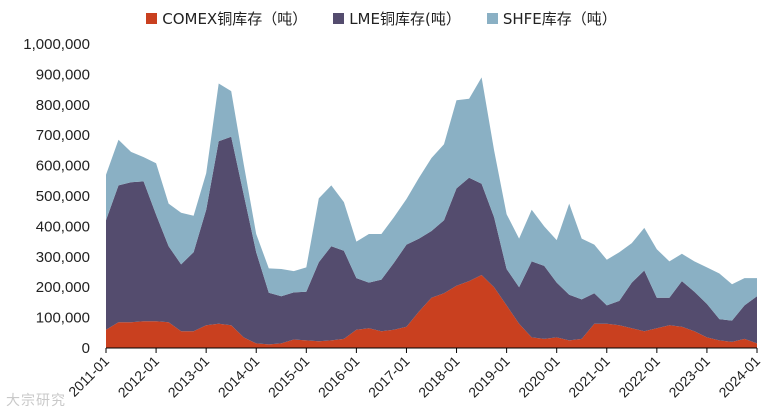 This screenshot has width=763, height=416. Describe the element at coordinates (63, 74) in the screenshot. I see `y-tick-label: 900,000` at that location.